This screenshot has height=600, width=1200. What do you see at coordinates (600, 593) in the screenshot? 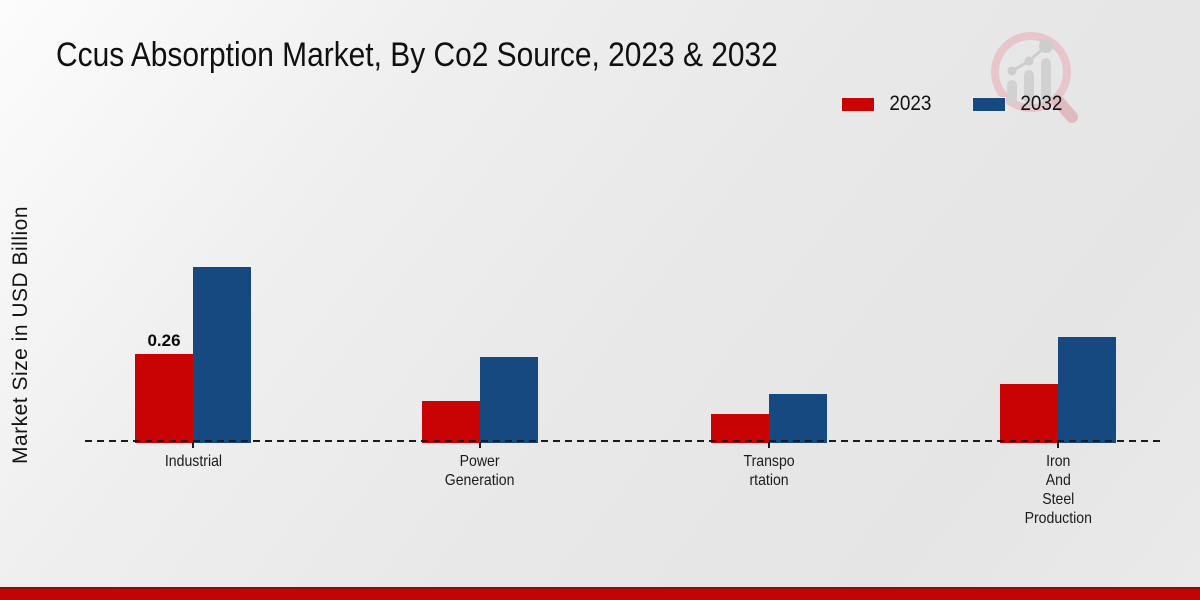
I see `footer-accent-bar` at bounding box center [600, 593].